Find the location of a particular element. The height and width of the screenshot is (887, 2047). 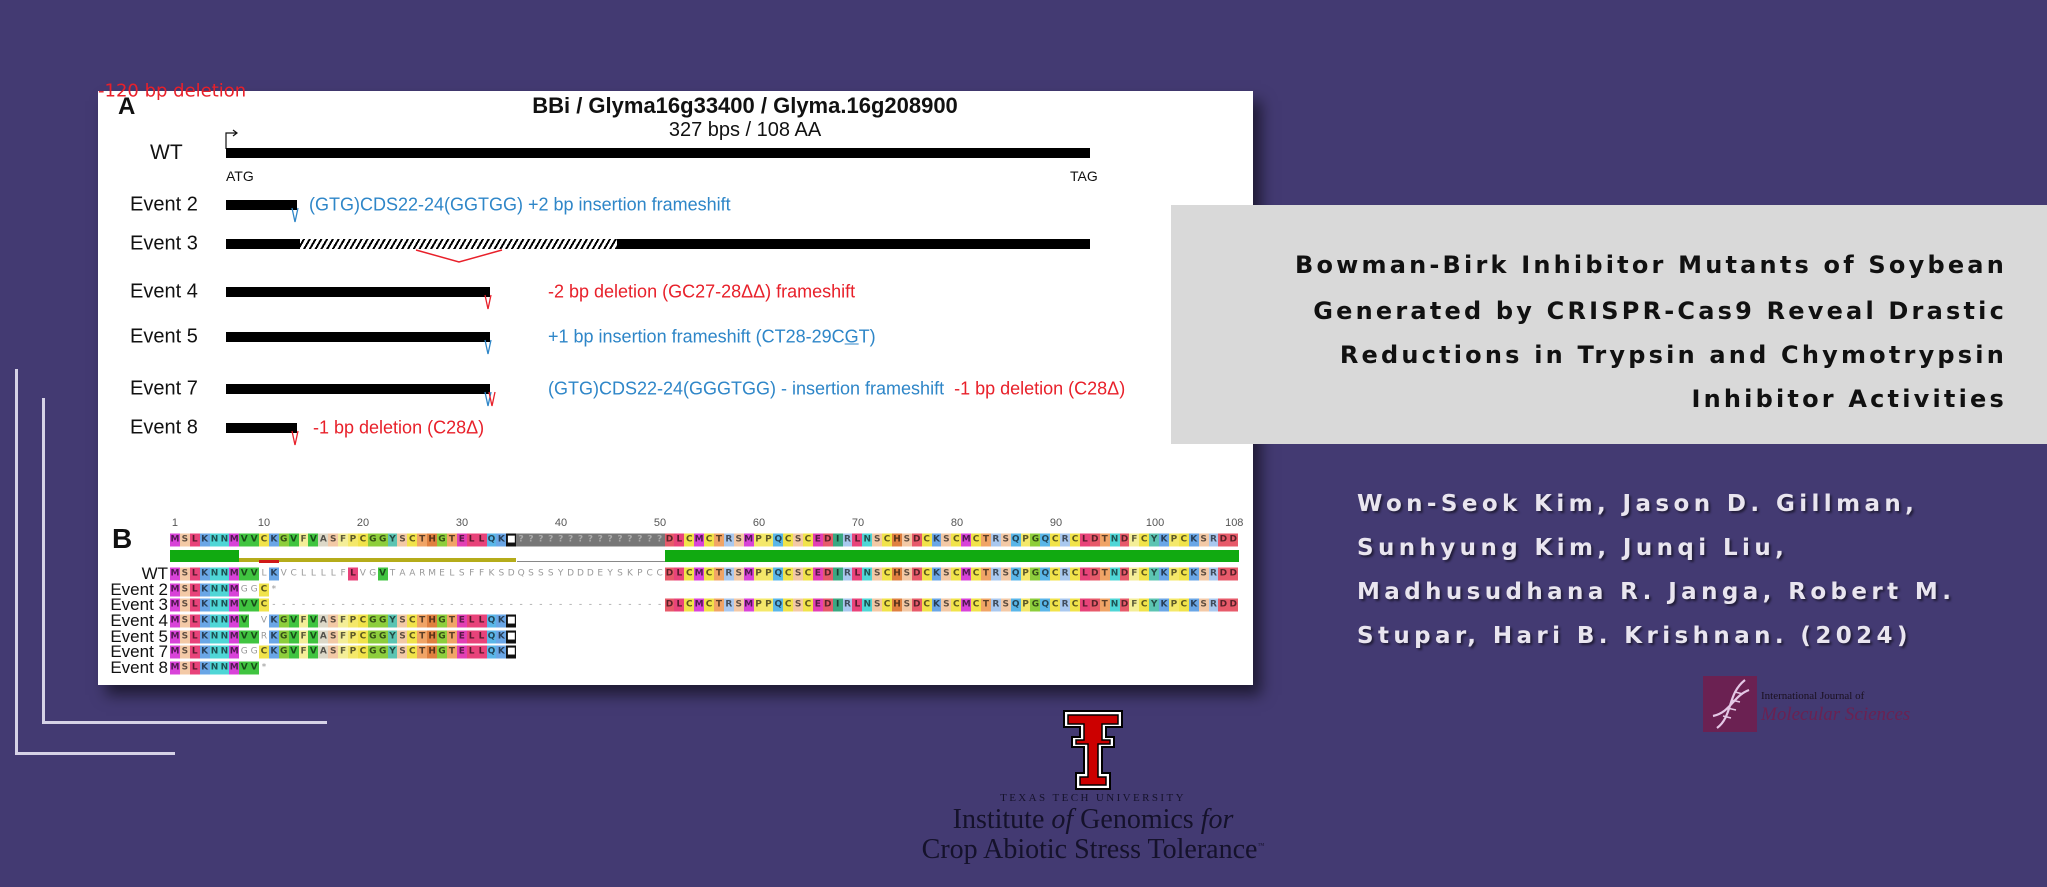

deleted-region is located at coordinates (458, 244).